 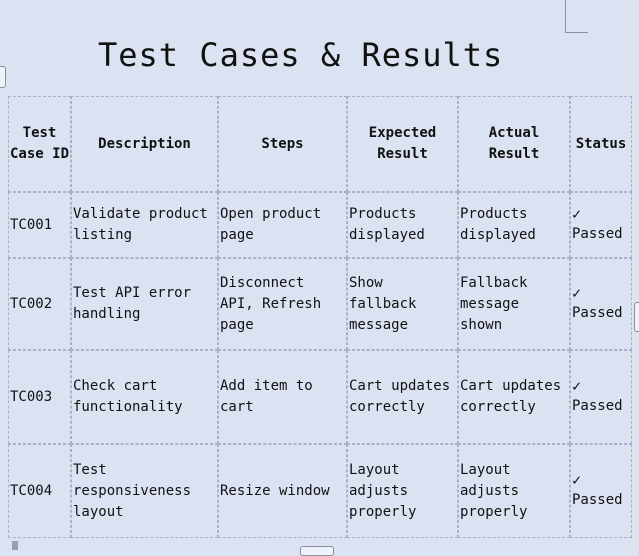 I want to click on cell-description: Test responsiveness layout, so click(x=144, y=491).